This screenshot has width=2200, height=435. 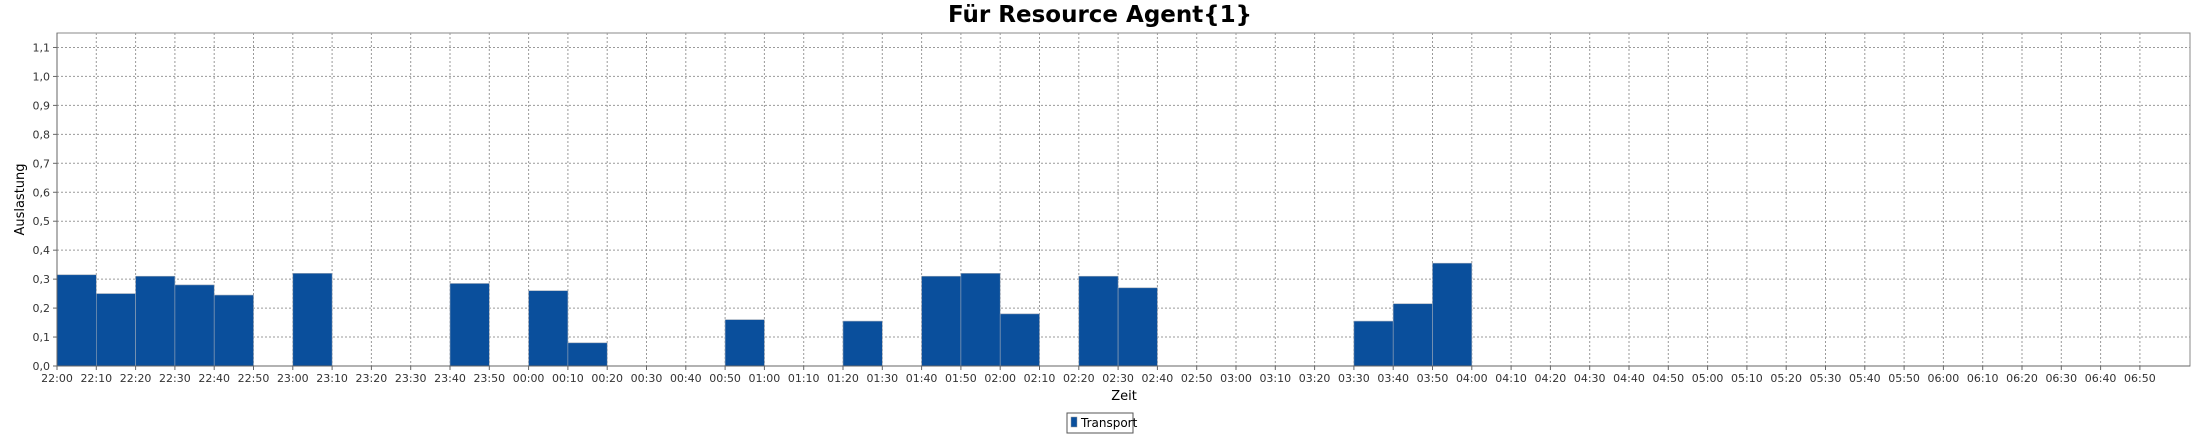 I want to click on x-tick-label: 02:20, so click(x=1079, y=378).